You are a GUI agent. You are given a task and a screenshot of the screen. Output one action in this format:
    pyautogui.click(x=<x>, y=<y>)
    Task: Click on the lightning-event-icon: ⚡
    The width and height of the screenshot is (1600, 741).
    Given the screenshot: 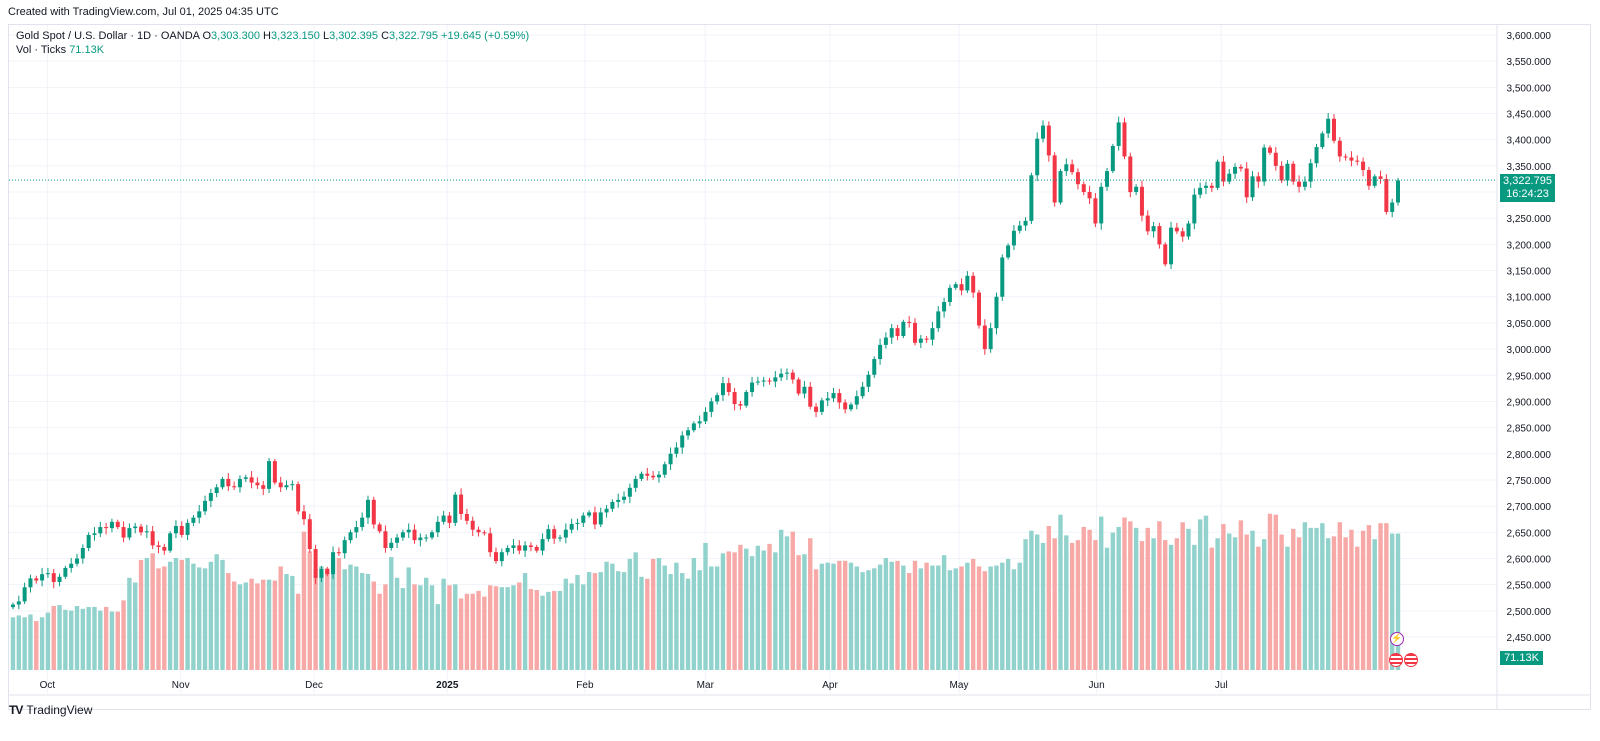 What is the action you would take?
    pyautogui.click(x=1397, y=639)
    